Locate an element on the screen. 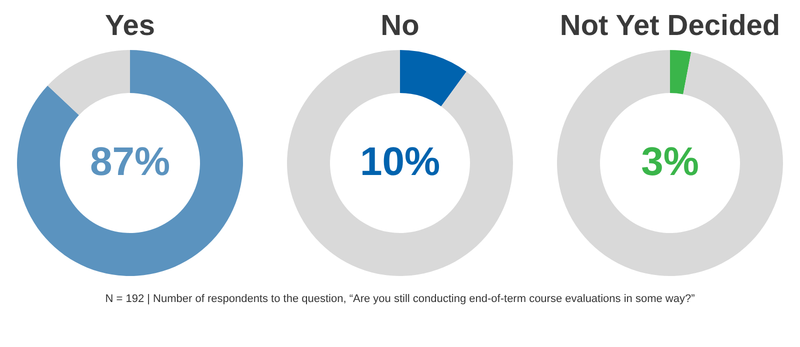 The image size is (800, 347). data-label: 10% is located at coordinates (400, 162).